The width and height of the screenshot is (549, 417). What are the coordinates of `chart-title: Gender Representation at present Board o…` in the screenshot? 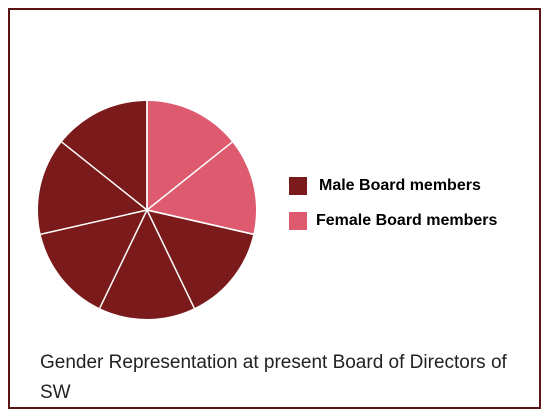 It's located at (273, 377).